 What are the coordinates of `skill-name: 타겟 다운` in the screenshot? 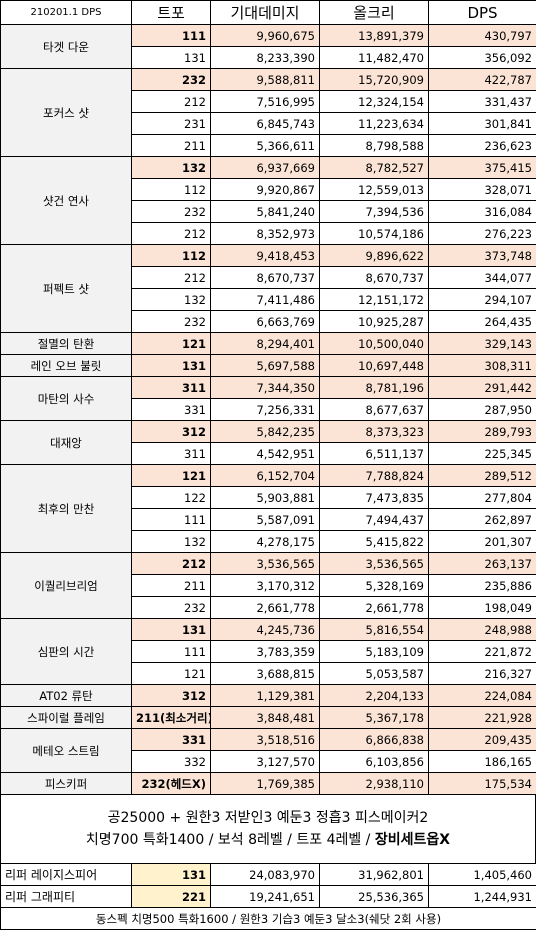 It's located at (66, 46).